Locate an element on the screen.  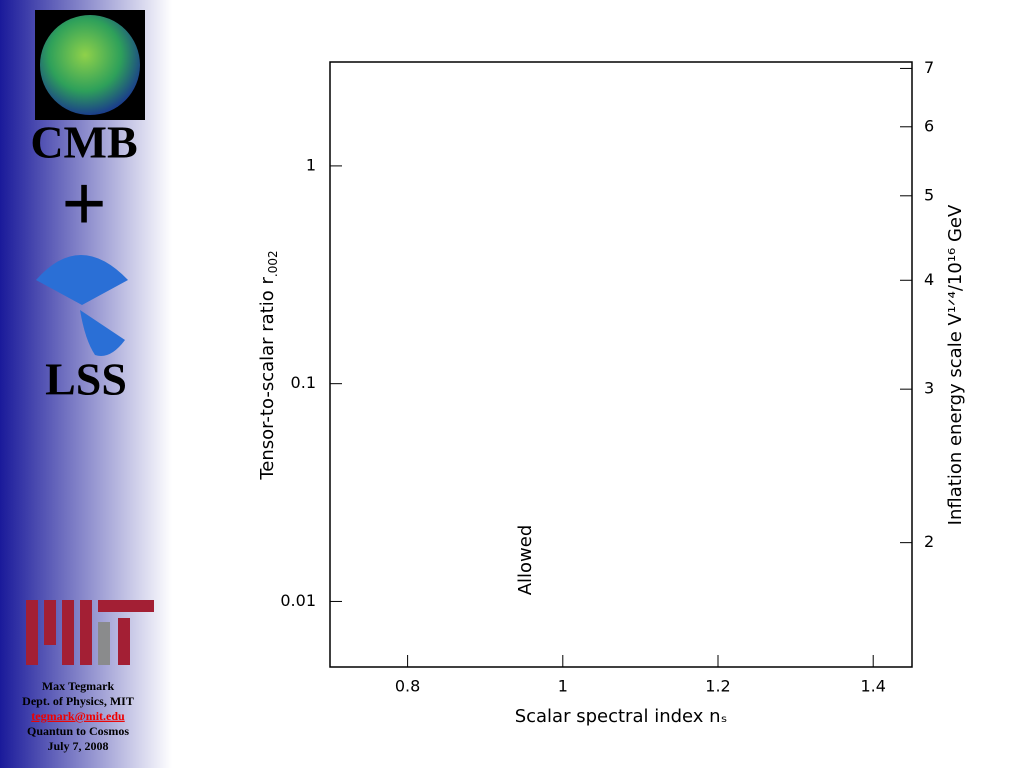
y2-tick-label: 5 is located at coordinates (929, 194).